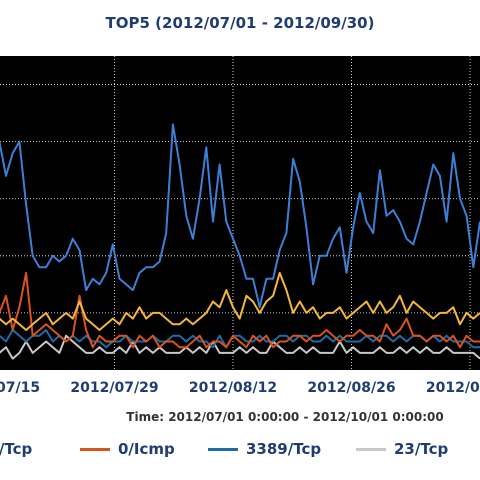 The height and width of the screenshot is (480, 480). What do you see at coordinates (240, 23) in the screenshot?
I see `chart-title: TOP5 (2012/07/01 - 2012/09/30)` at bounding box center [240, 23].